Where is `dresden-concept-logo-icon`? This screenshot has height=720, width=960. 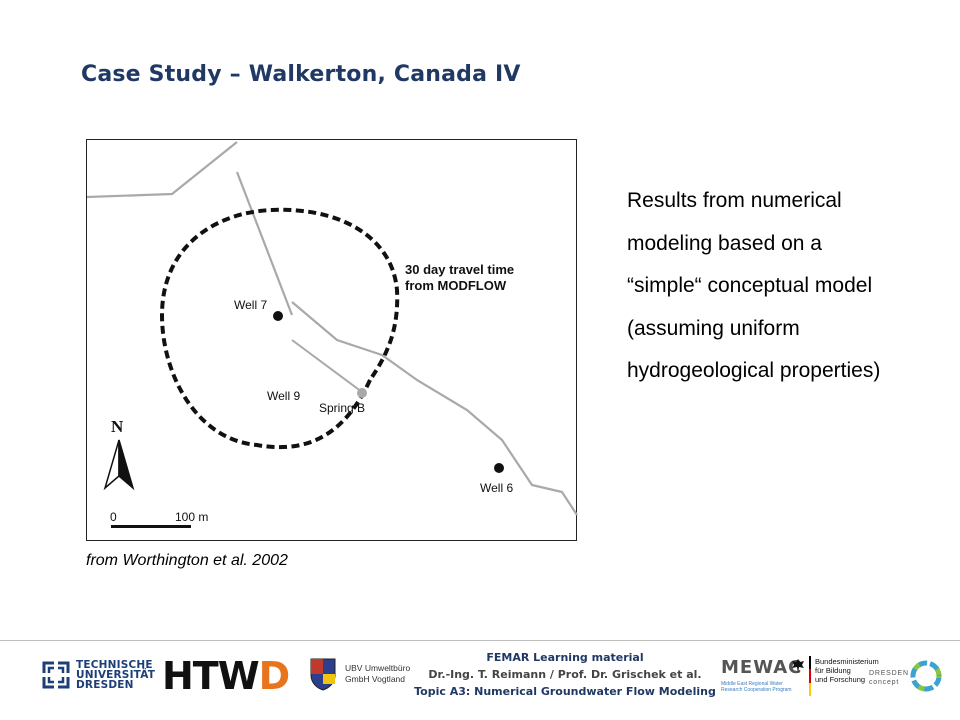 dresden-concept-logo-icon is located at coordinates (926, 676).